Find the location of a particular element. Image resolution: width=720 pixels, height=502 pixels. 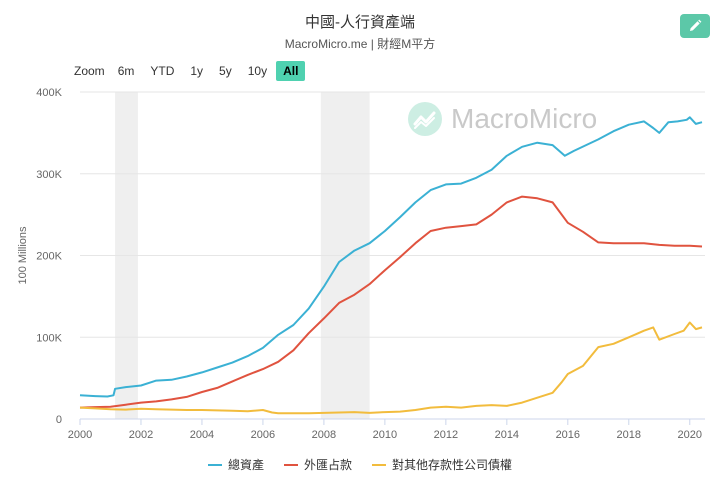

edit-button is located at coordinates (695, 26).